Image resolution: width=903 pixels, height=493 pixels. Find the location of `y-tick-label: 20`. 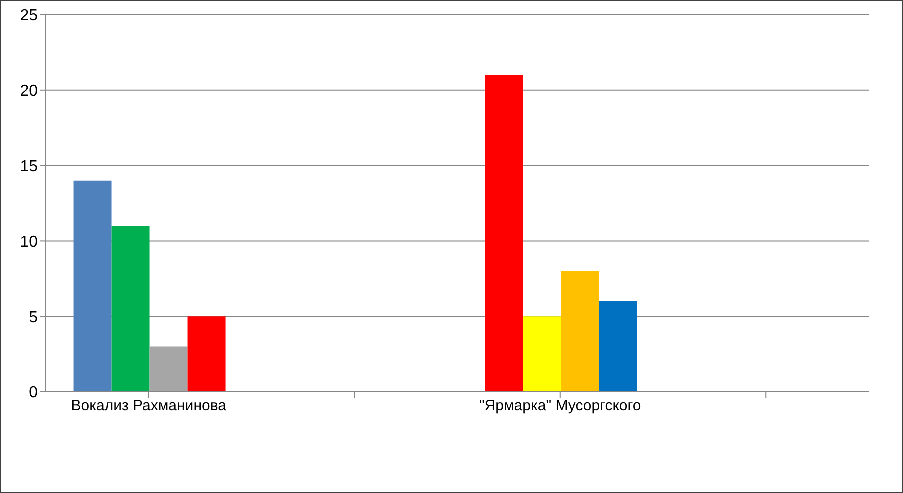

y-tick-label: 20 is located at coordinates (29, 91).